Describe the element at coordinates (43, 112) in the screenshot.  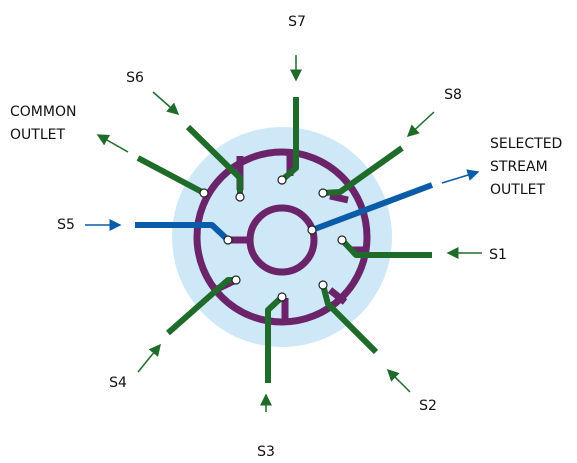
I see `label-common-outlet: COMMON` at that location.